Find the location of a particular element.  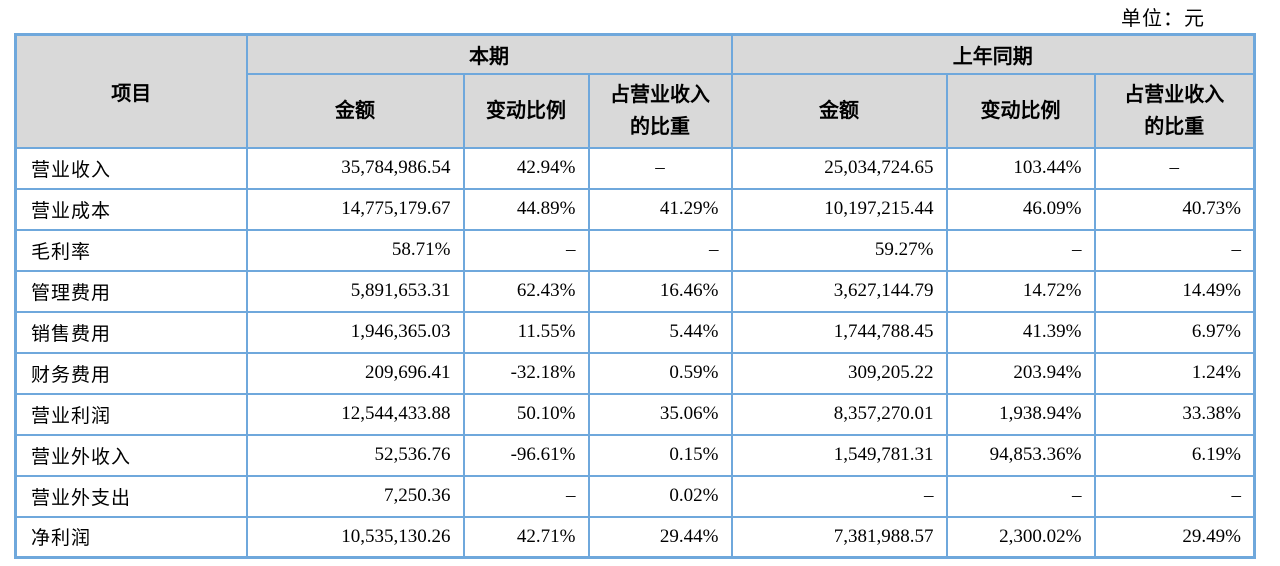

table-cell: 14.49% is located at coordinates (1174, 291).